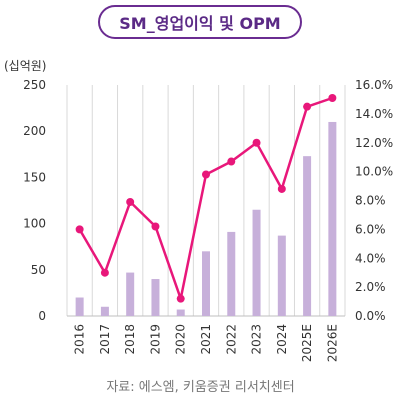  Describe the element at coordinates (130, 201) in the screenshot. I see `opm-point-2018` at that location.